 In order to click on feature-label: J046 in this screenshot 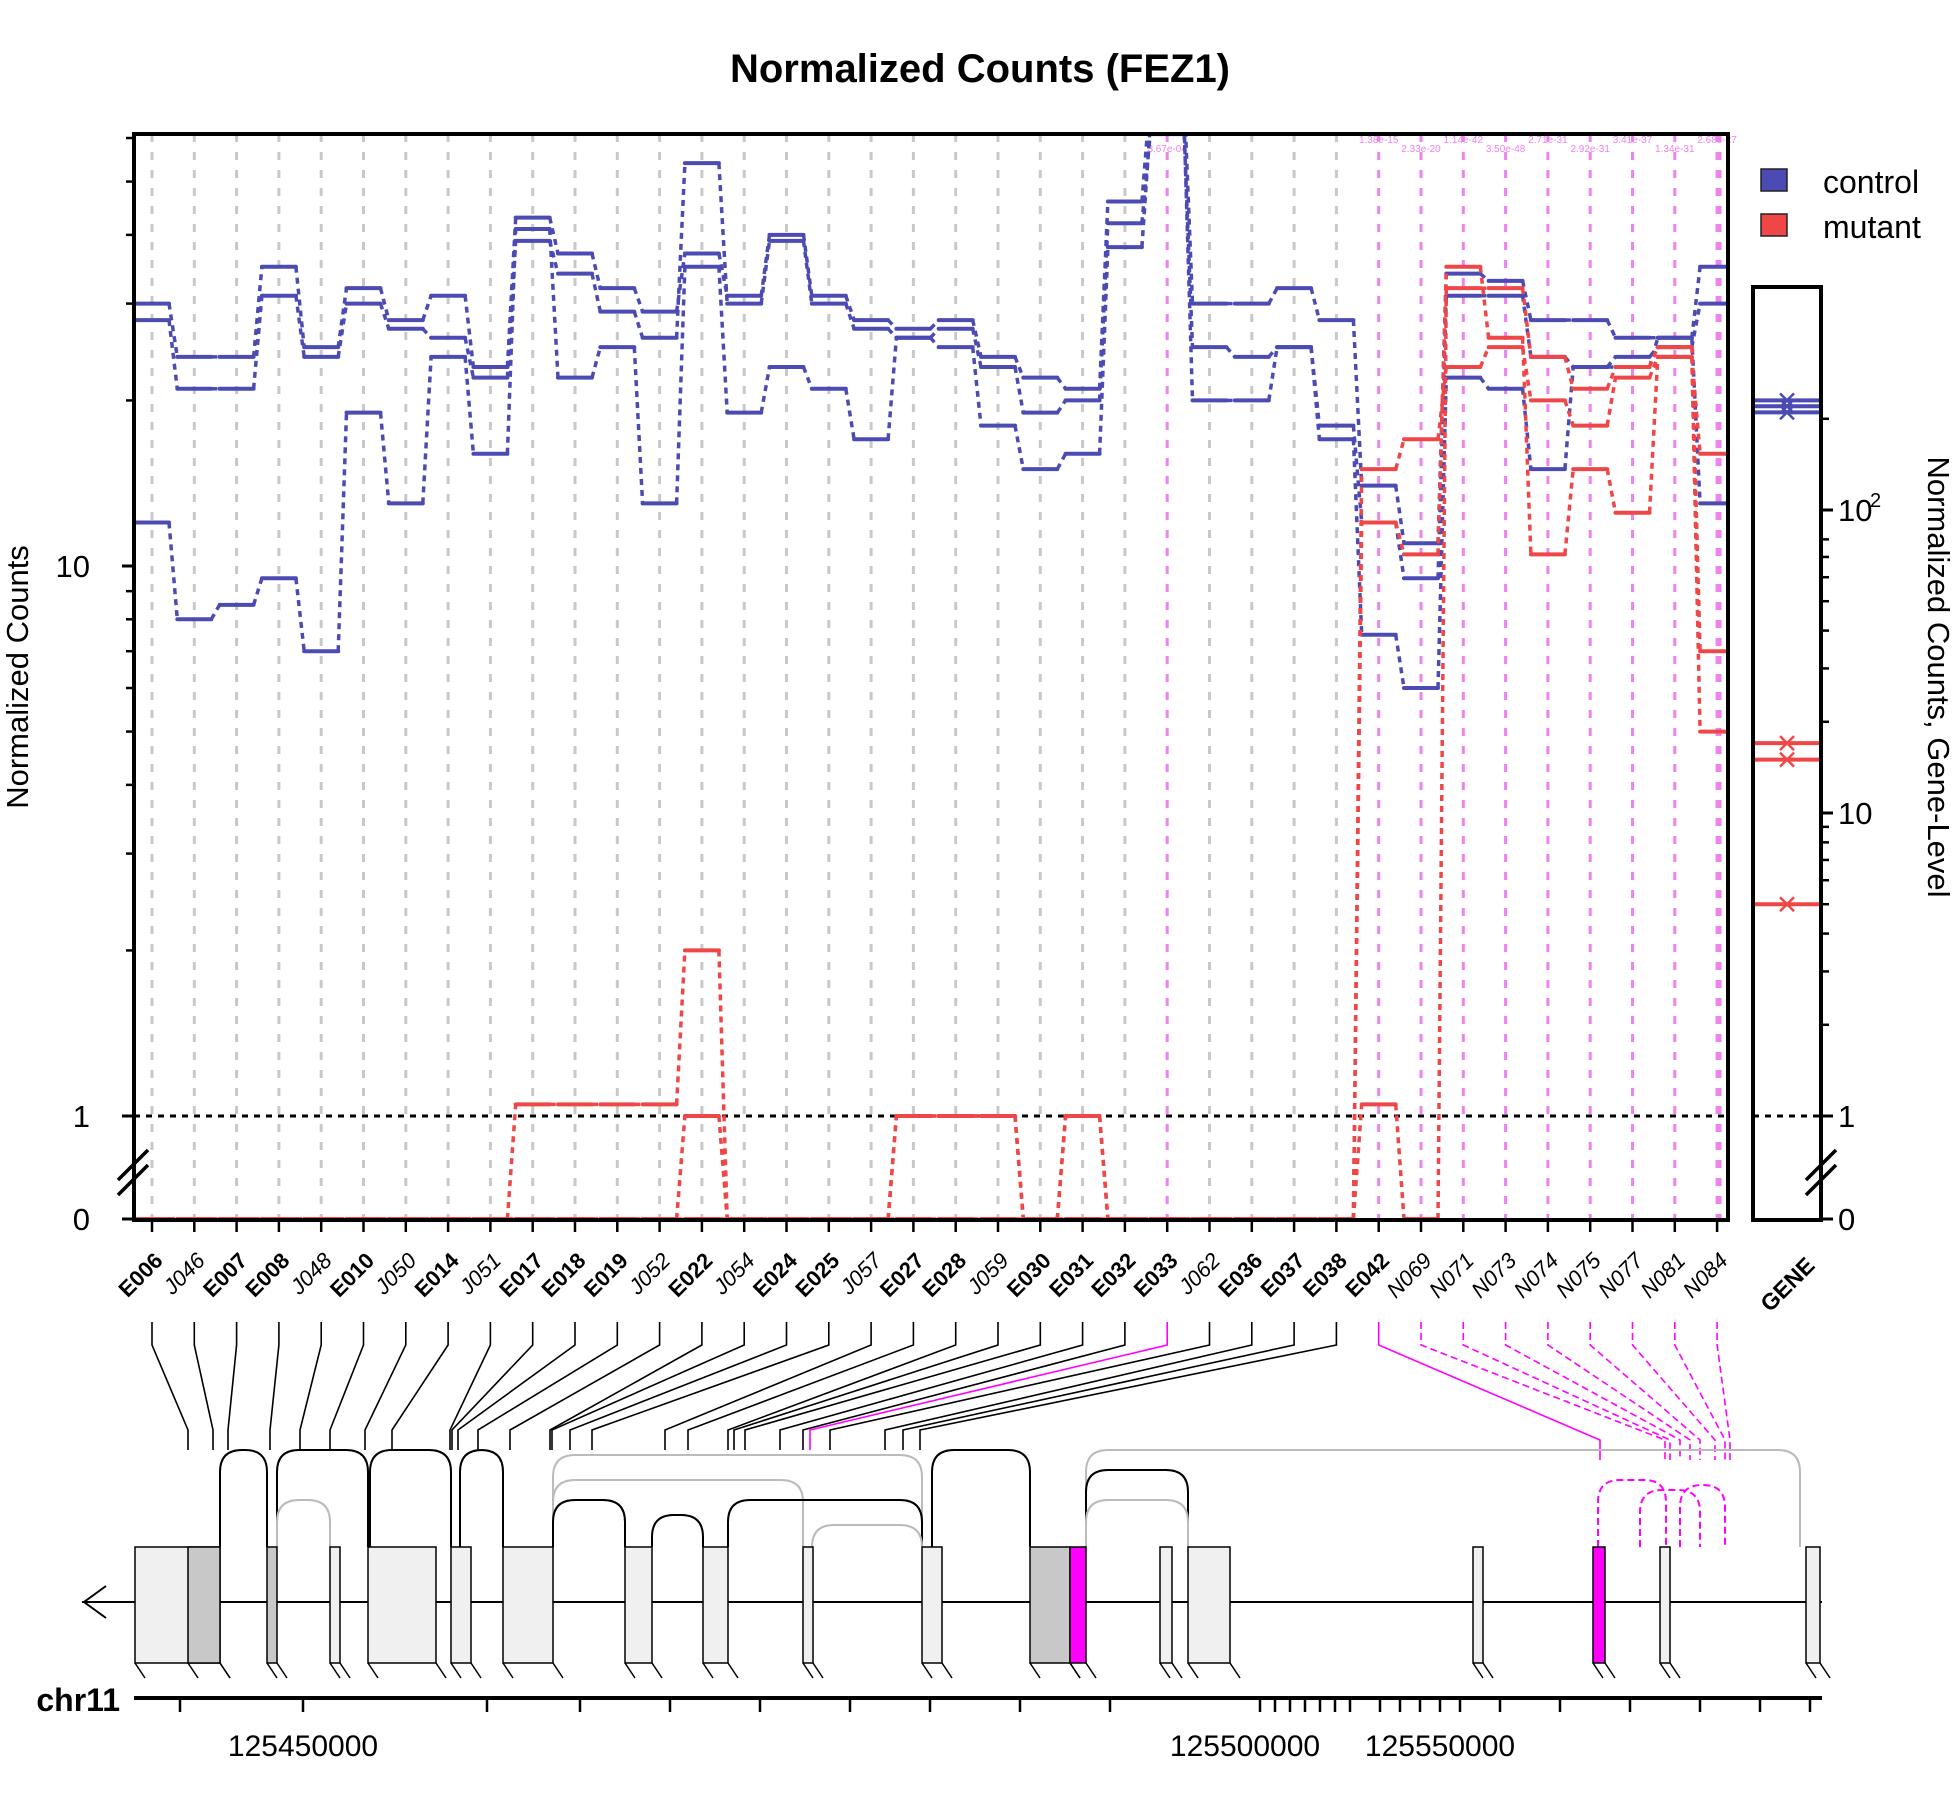, I will do `click(184, 1273)`.